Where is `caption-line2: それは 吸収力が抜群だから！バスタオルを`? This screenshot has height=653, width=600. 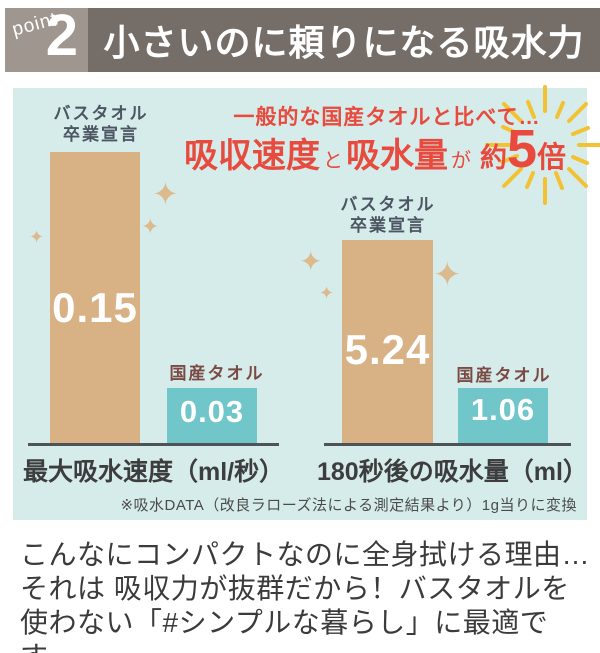 caption-line2: それは 吸収力が抜群だから！バスタオルを is located at coordinates (295, 588).